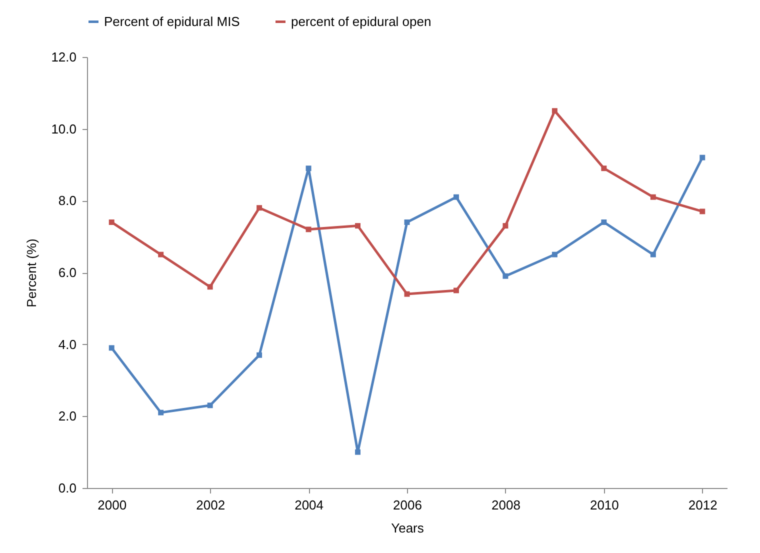 Image resolution: width=760 pixels, height=553 pixels. I want to click on y-tick-label: 6.0, so click(67, 272).